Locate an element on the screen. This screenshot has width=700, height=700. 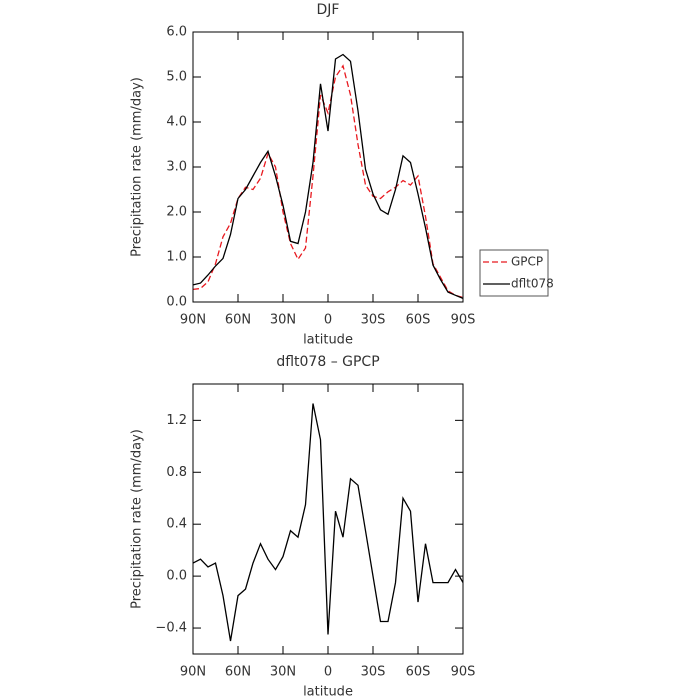
y-tick-label: 3.0 is located at coordinates (176, 167).